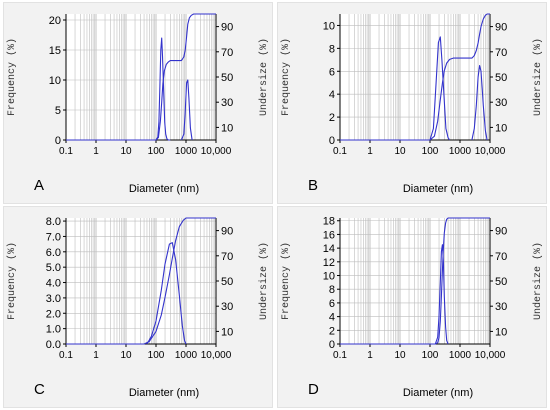 The image size is (550, 410). What do you see at coordinates (39, 185) in the screenshot?
I see `panel-letter: A` at bounding box center [39, 185].